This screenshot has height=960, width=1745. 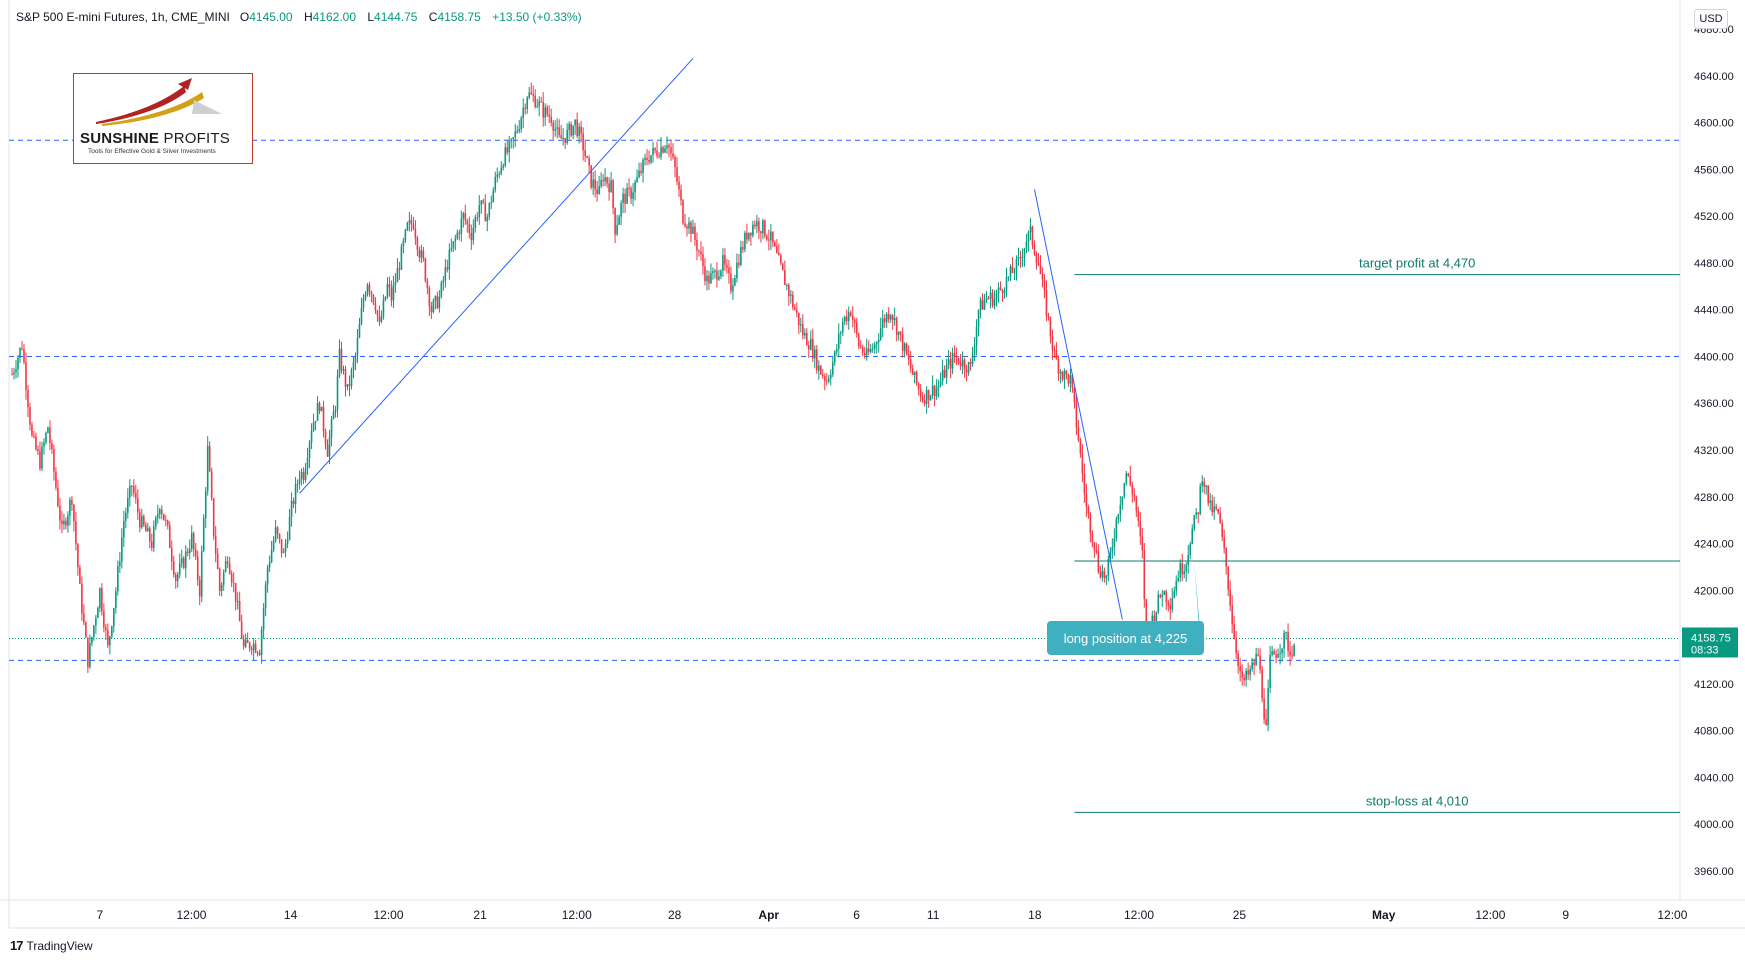 I want to click on x-tick-label: 21, so click(x=480, y=915).